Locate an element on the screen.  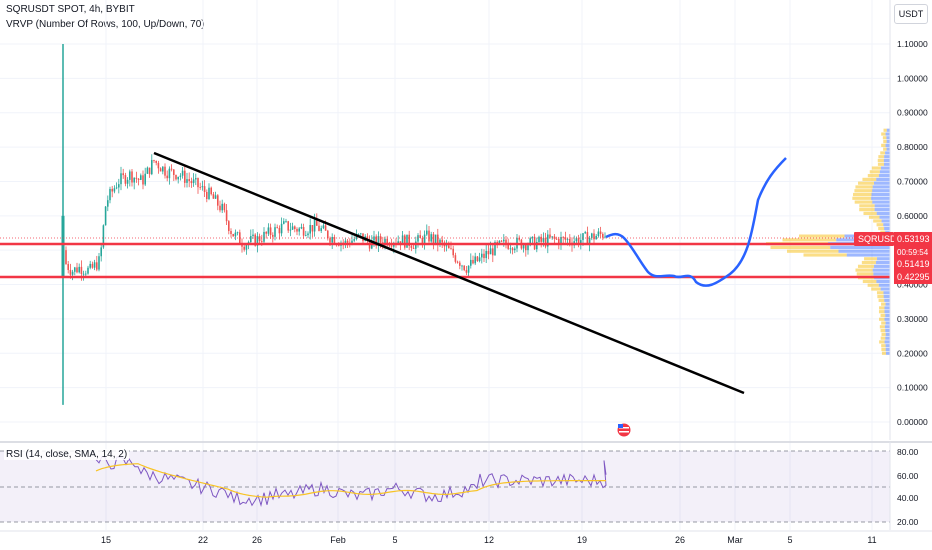
price-tick-label: 0.60000 is located at coordinates (912, 216).